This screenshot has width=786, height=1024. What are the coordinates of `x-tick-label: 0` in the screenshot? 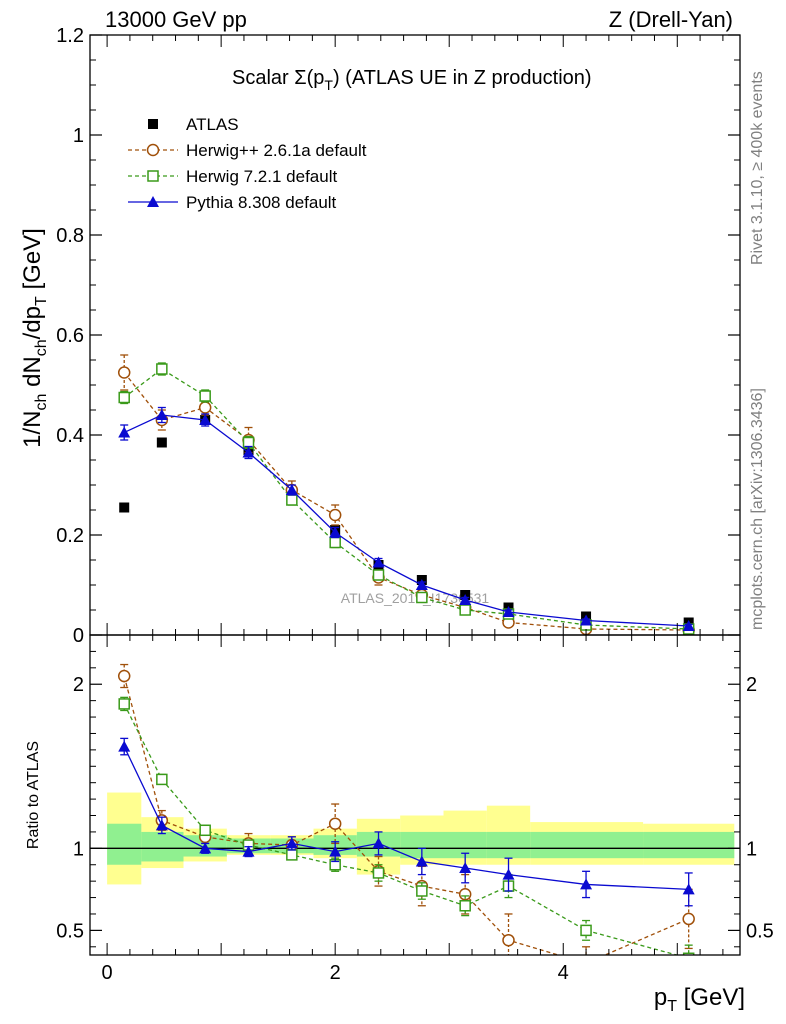 It's located at (107, 973).